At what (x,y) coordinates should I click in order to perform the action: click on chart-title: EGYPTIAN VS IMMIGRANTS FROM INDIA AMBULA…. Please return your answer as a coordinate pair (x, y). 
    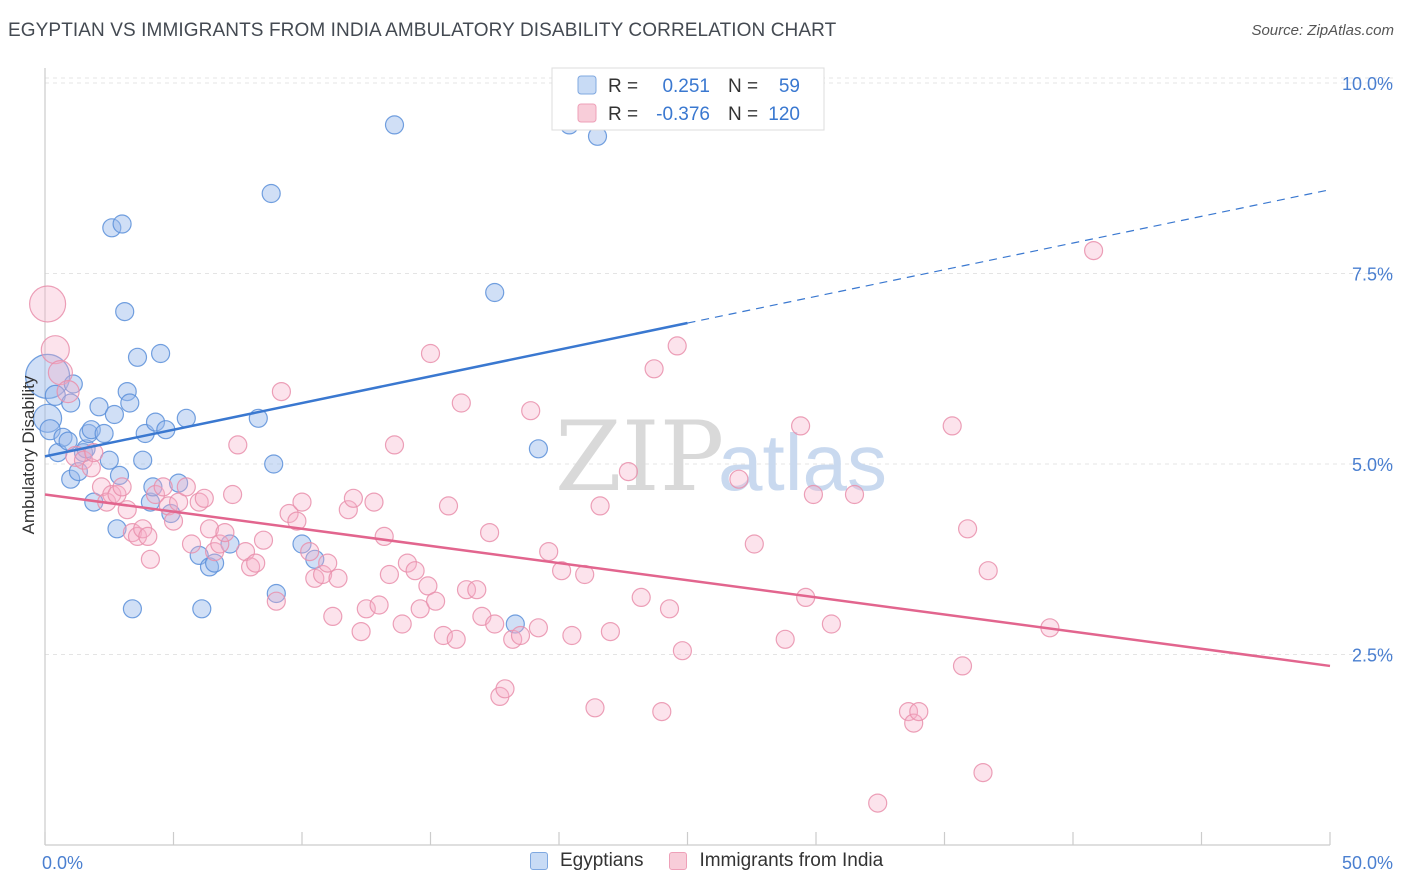
    Looking at the image, I should click on (422, 30).